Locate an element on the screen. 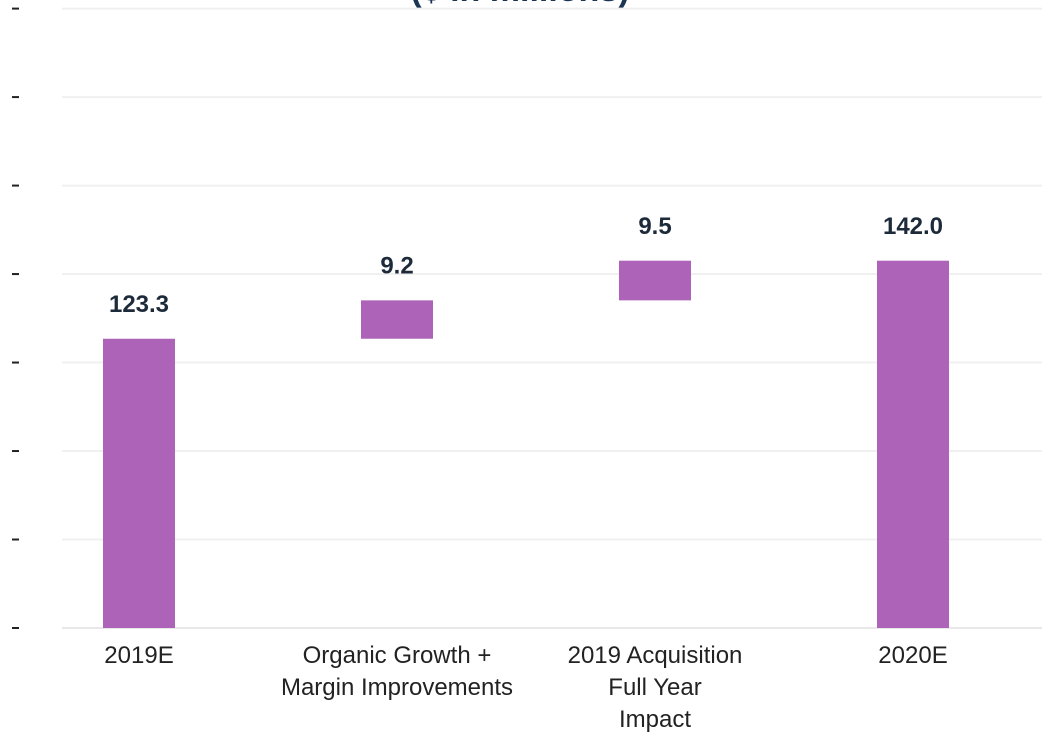  chart-title: ($ in millions) is located at coordinates (519, 4).